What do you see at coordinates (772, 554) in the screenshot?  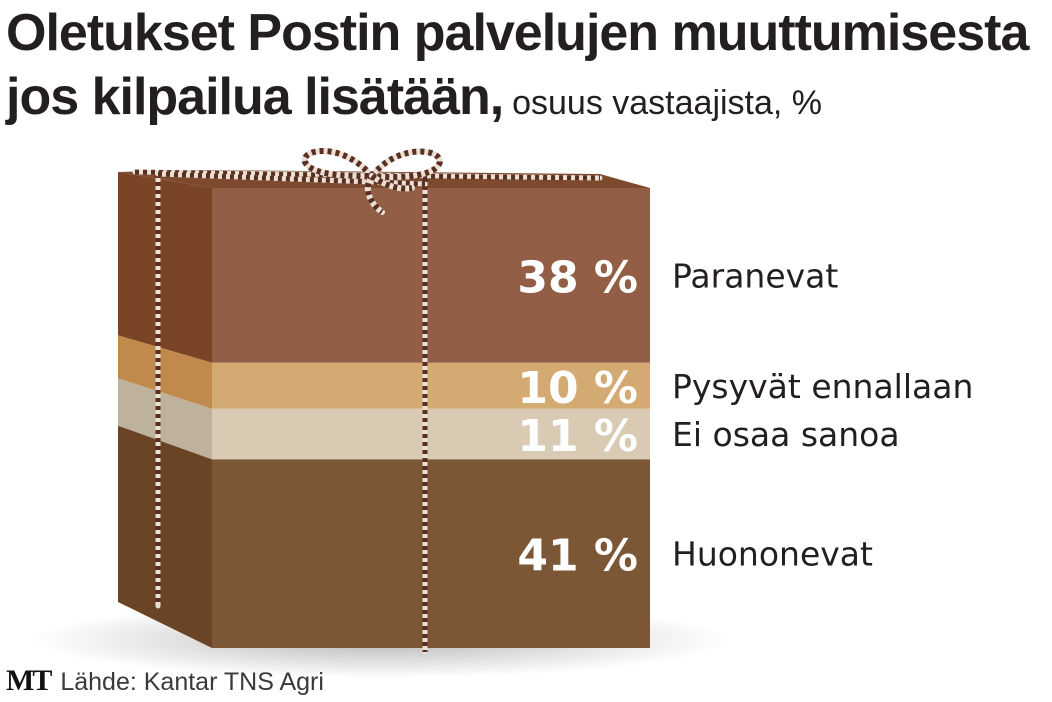 I see `category-label-huononevat: Huononevat` at bounding box center [772, 554].